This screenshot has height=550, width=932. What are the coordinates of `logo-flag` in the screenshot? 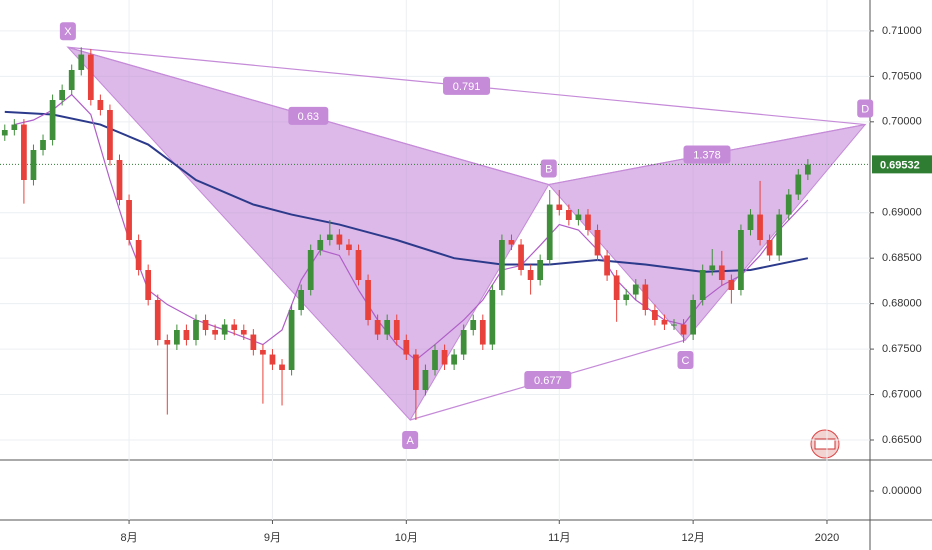 It's located at (825, 444).